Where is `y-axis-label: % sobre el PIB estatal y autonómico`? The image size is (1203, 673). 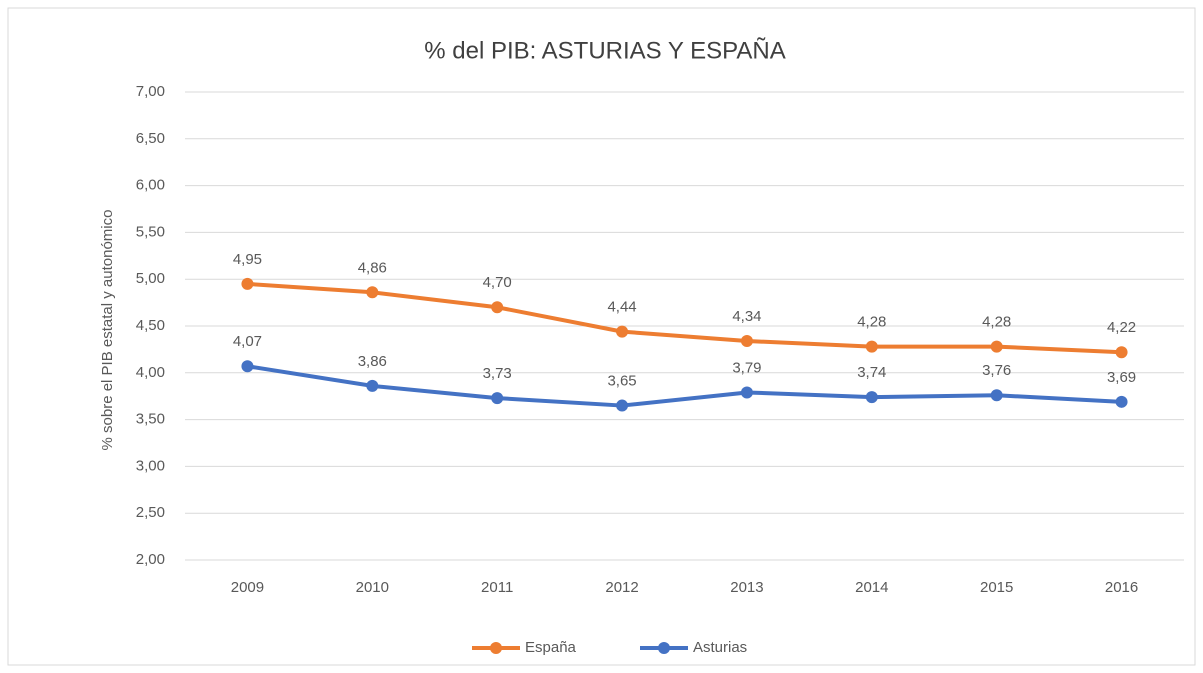 y-axis-label: % sobre el PIB estatal y autonómico is located at coordinates (107, 330).